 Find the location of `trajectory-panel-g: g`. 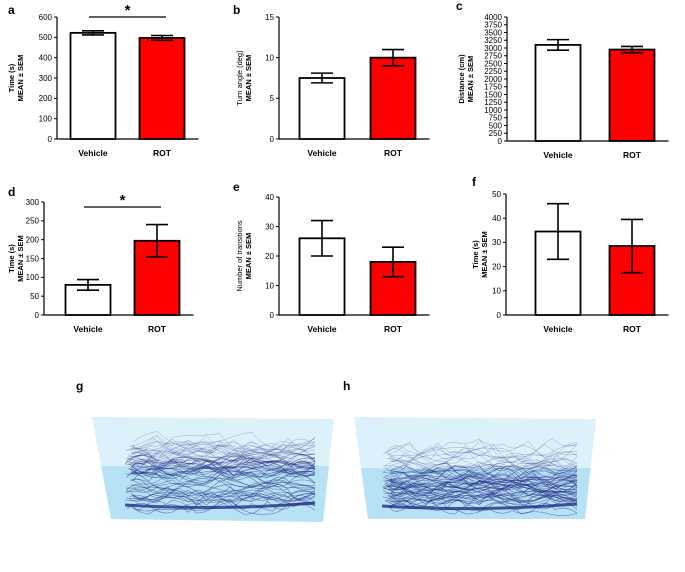

trajectory-panel-g: g is located at coordinates (205, 450).